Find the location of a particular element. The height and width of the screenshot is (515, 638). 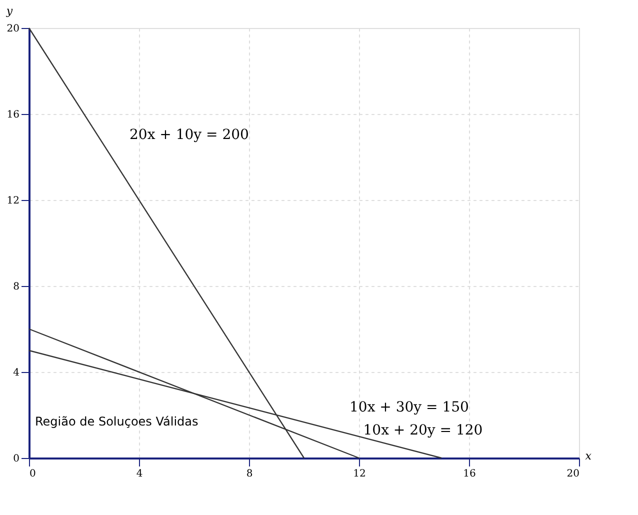

x-tick-label: 20 is located at coordinates (573, 474).